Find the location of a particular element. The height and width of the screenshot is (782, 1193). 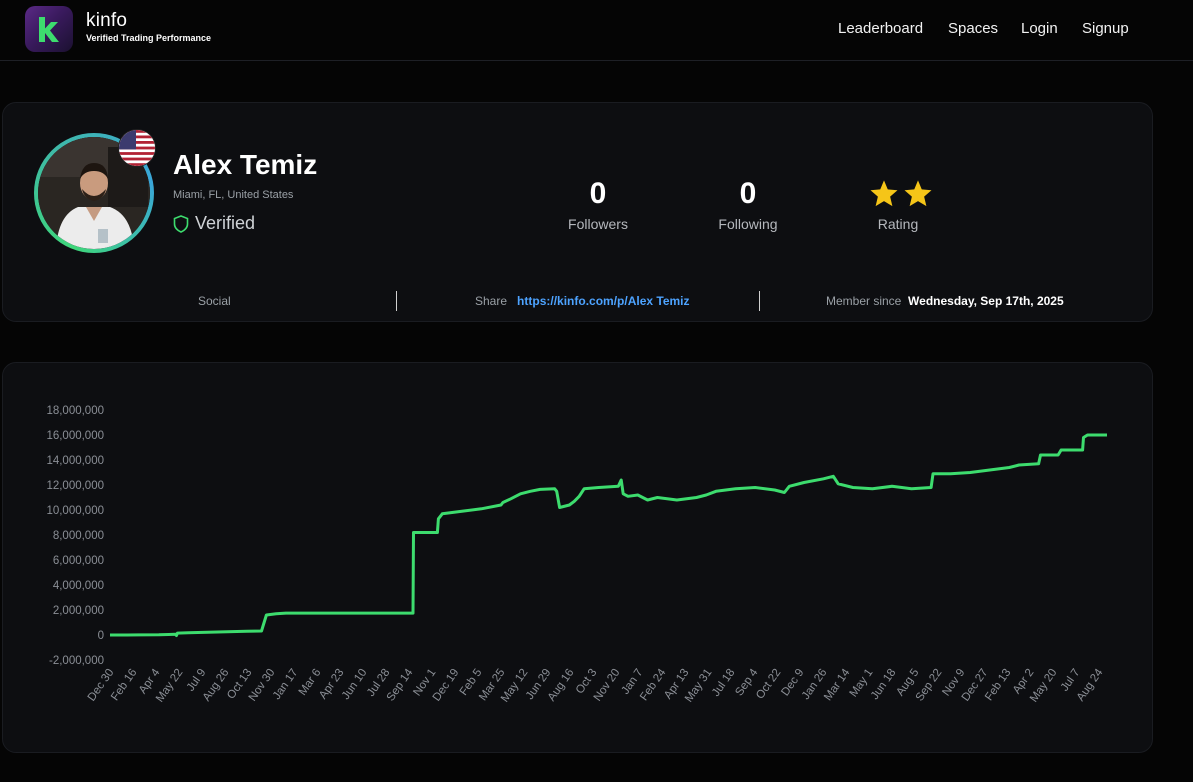

profile-location: Miami, FL, United States is located at coordinates (233, 195).